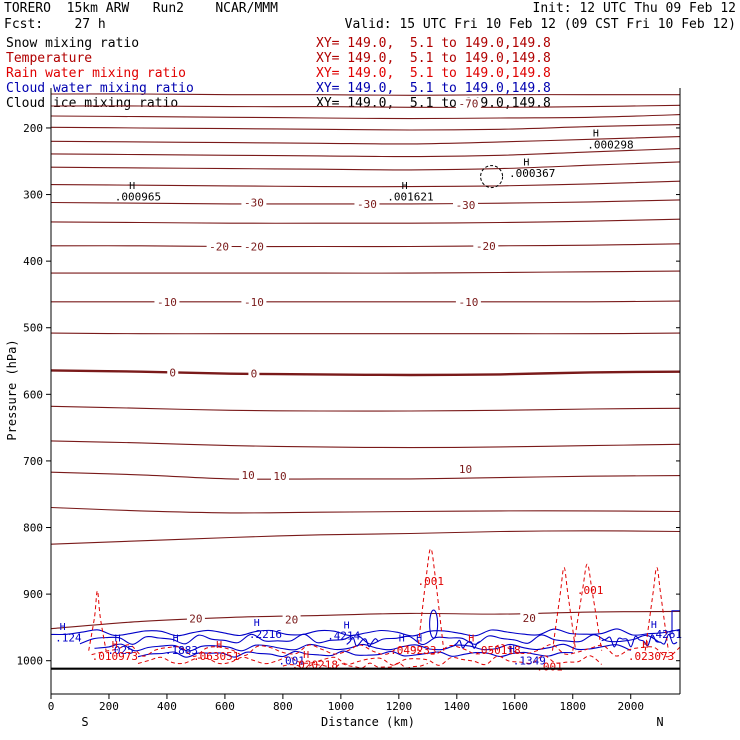  I want to click on isotherm-label-0: -70, so click(468, 103).